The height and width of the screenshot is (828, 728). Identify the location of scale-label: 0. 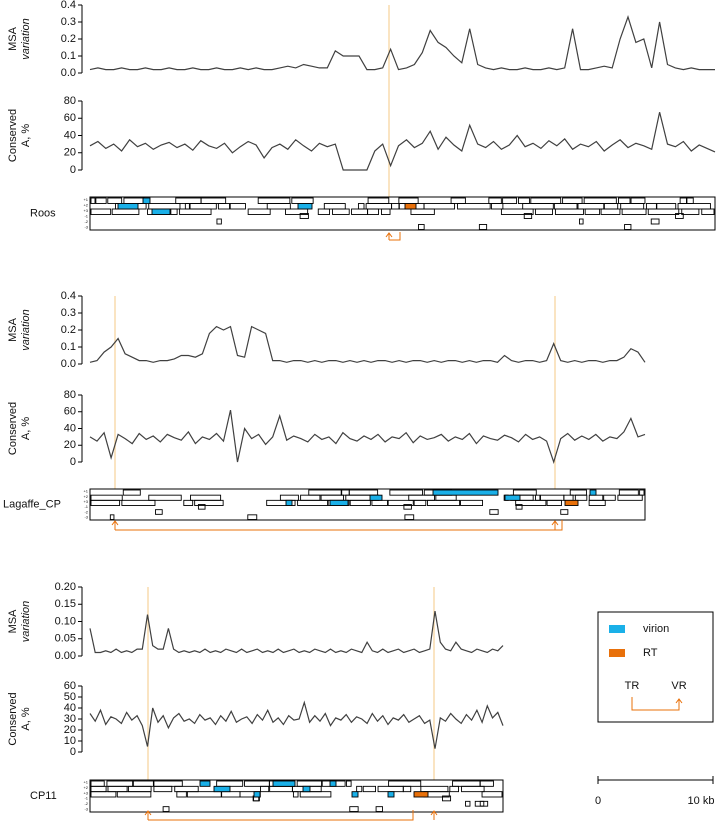
(598, 801).